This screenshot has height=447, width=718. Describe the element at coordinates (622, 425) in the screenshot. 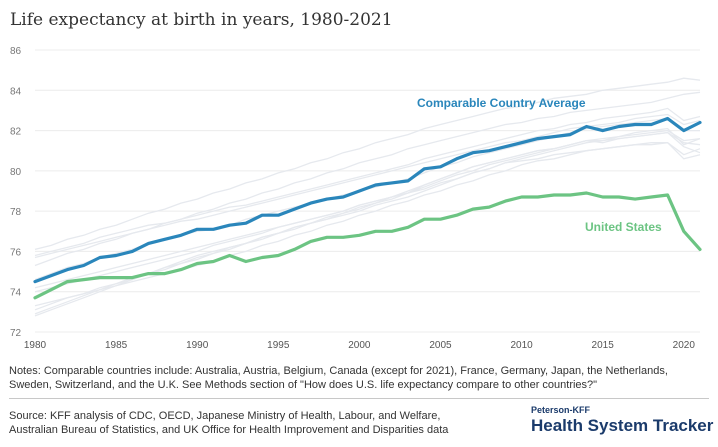

I see `brand-logo-name: Health System Tracker` at that location.